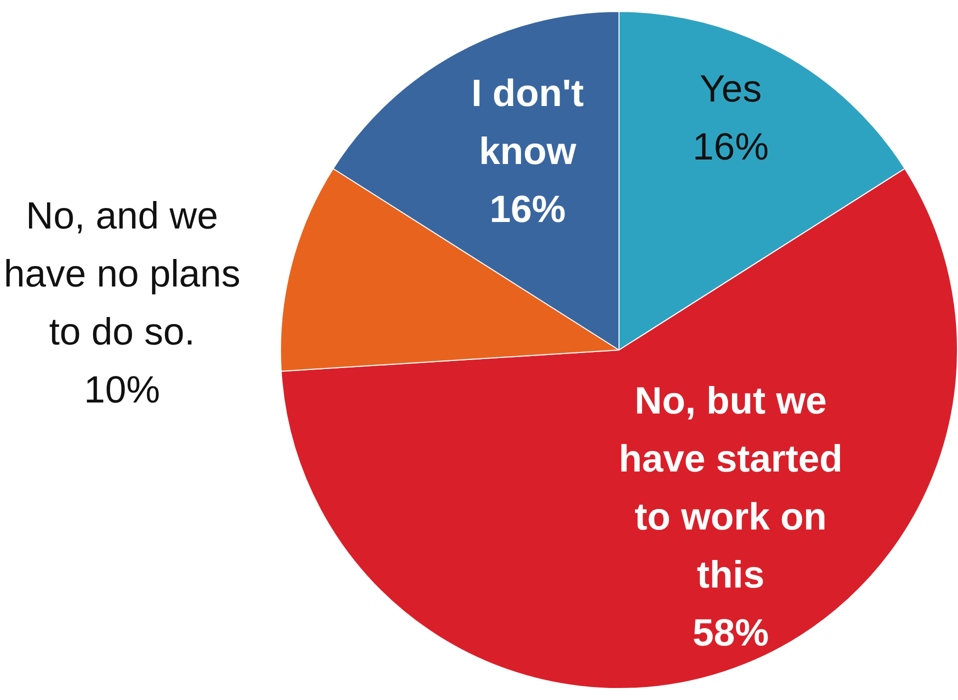 Image resolution: width=958 pixels, height=700 pixels. What do you see at coordinates (730, 488) in the screenshot?
I see `slice-label: No, but we have started to work on this` at bounding box center [730, 488].